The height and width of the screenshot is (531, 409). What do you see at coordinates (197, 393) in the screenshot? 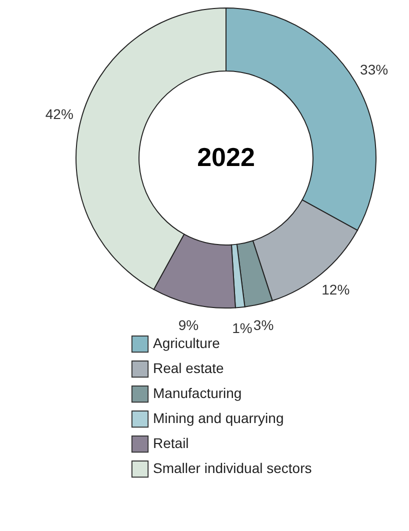
I see `legend-label: Manufacturing` at bounding box center [197, 393].